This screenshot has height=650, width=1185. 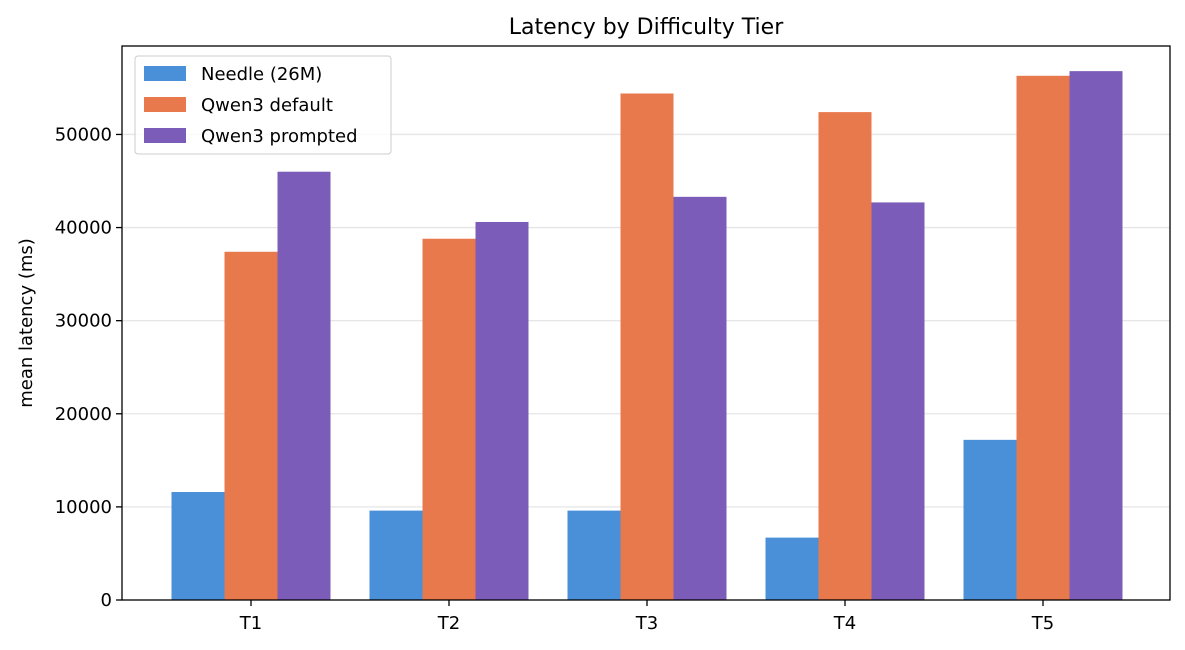 What do you see at coordinates (1042, 623) in the screenshot?
I see `x-tick-label: T5` at bounding box center [1042, 623].